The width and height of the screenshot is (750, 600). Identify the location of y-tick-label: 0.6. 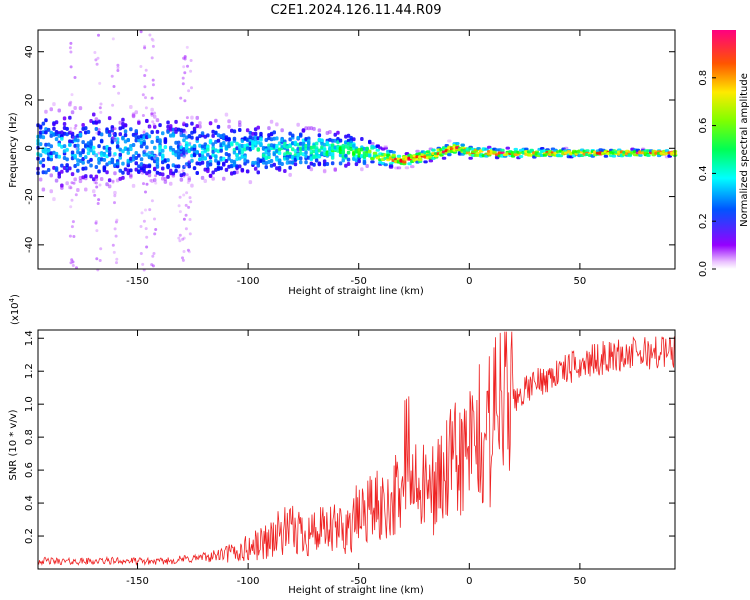
(29, 470).